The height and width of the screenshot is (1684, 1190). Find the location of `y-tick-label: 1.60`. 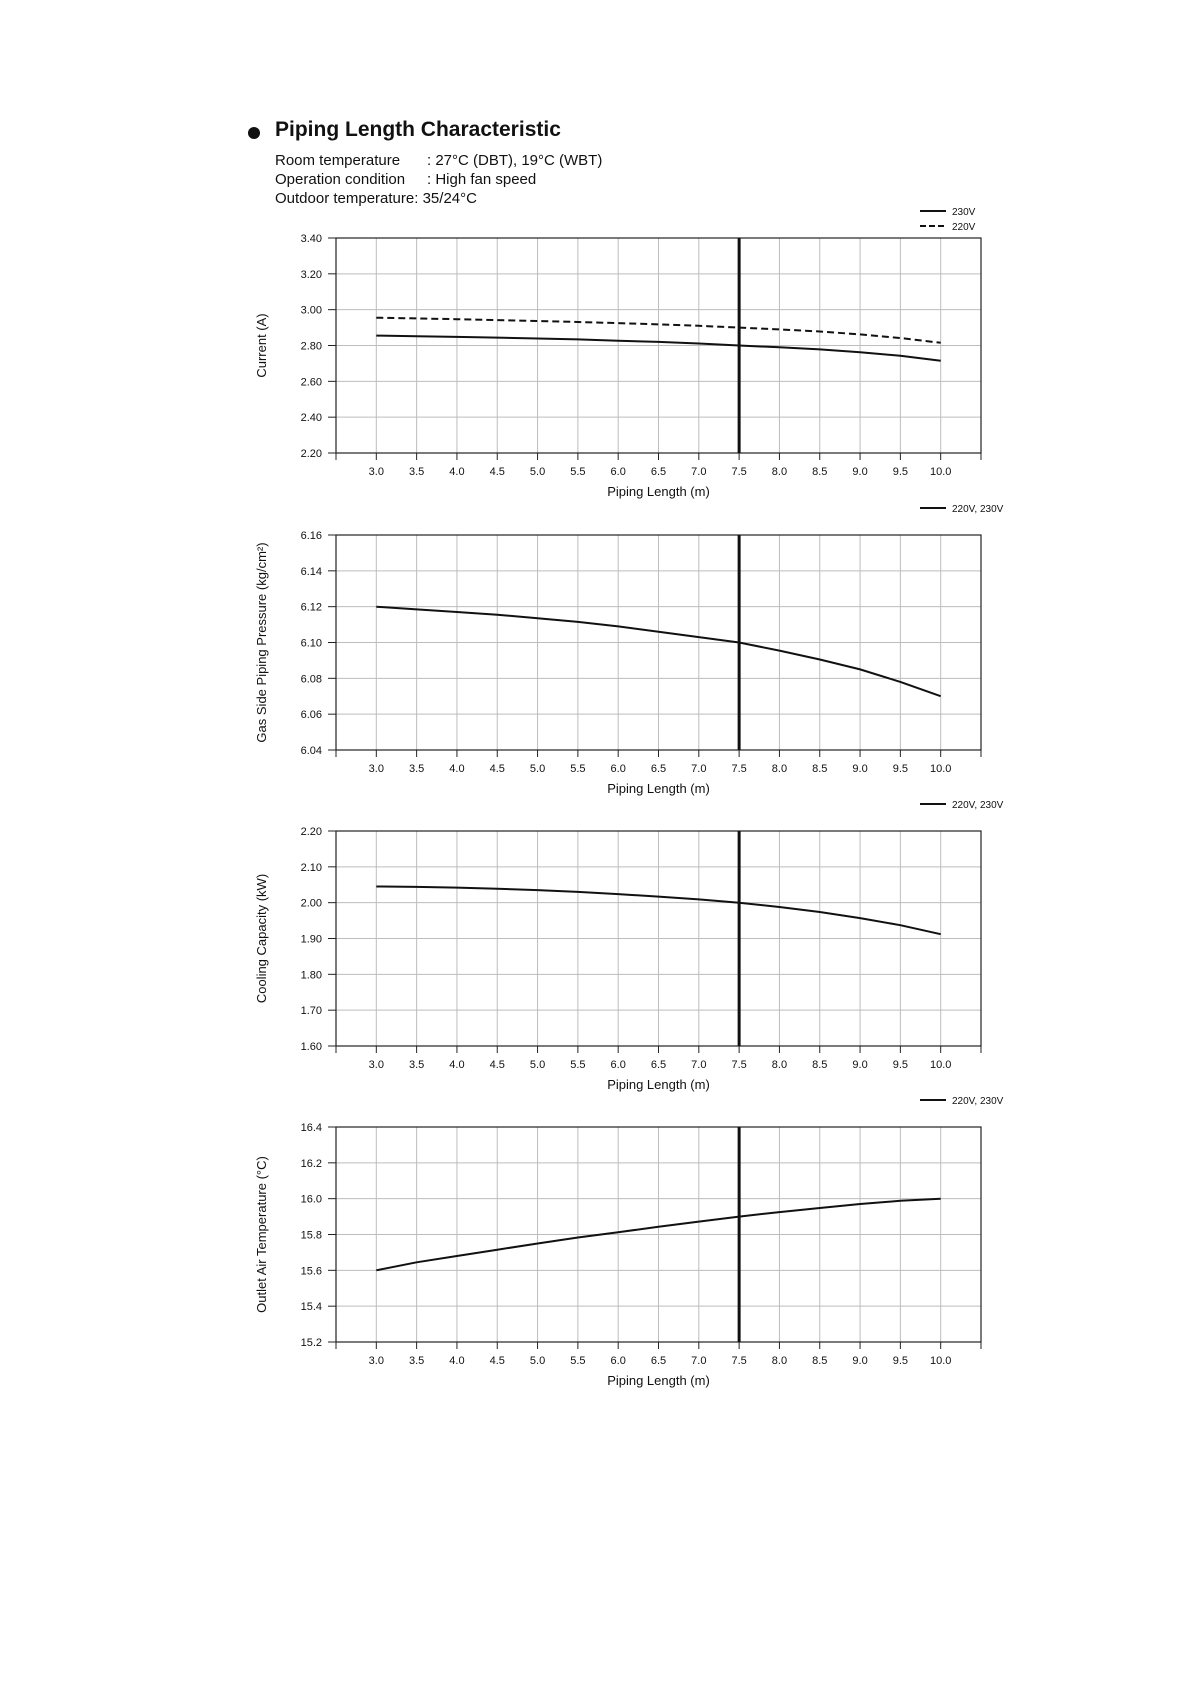

y-tick-label: 1.60 is located at coordinates (311, 1047).